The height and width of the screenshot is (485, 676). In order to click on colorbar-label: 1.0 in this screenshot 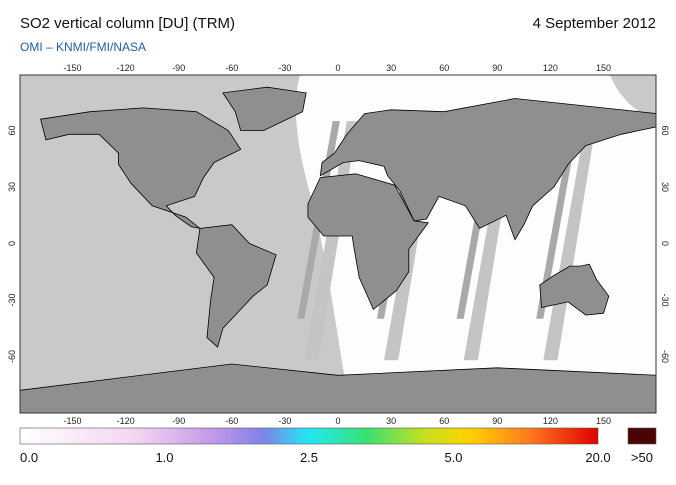, I will do `click(164, 457)`.